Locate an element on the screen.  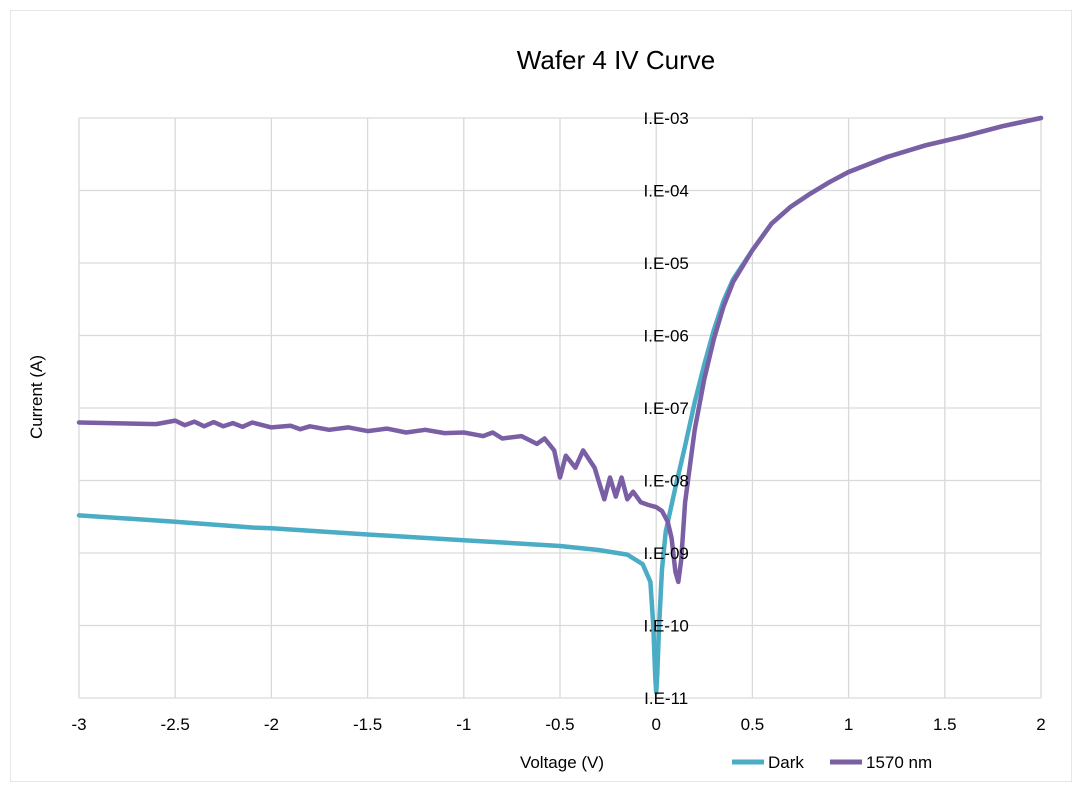
x-tick-label: 1.5 is located at coordinates (945, 724).